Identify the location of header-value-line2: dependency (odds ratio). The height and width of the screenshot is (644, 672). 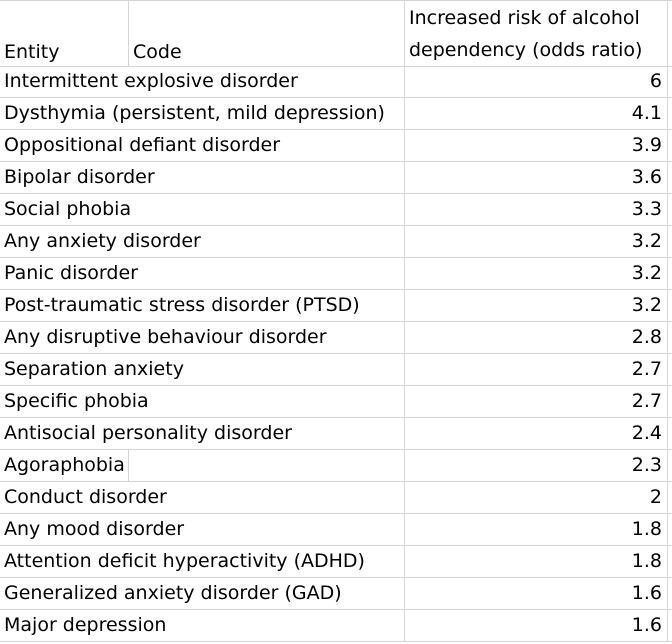
(526, 50).